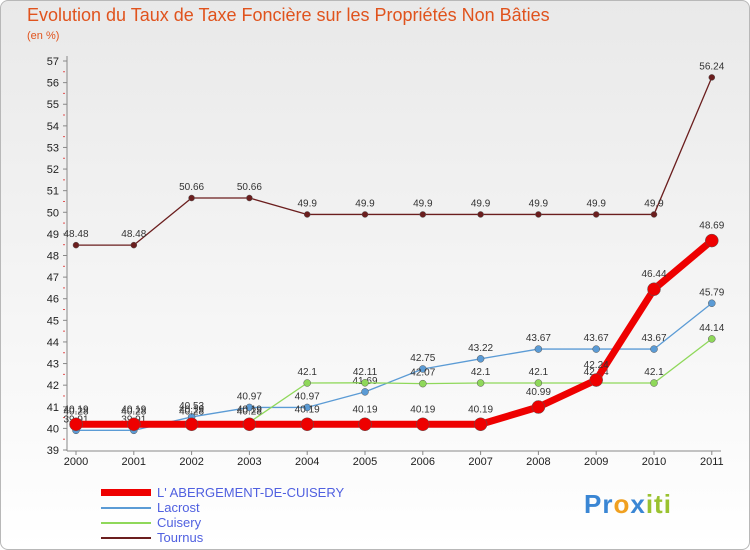 The width and height of the screenshot is (750, 550). What do you see at coordinates (599, 504) in the screenshot?
I see `logo-part-1: Pr` at bounding box center [599, 504].